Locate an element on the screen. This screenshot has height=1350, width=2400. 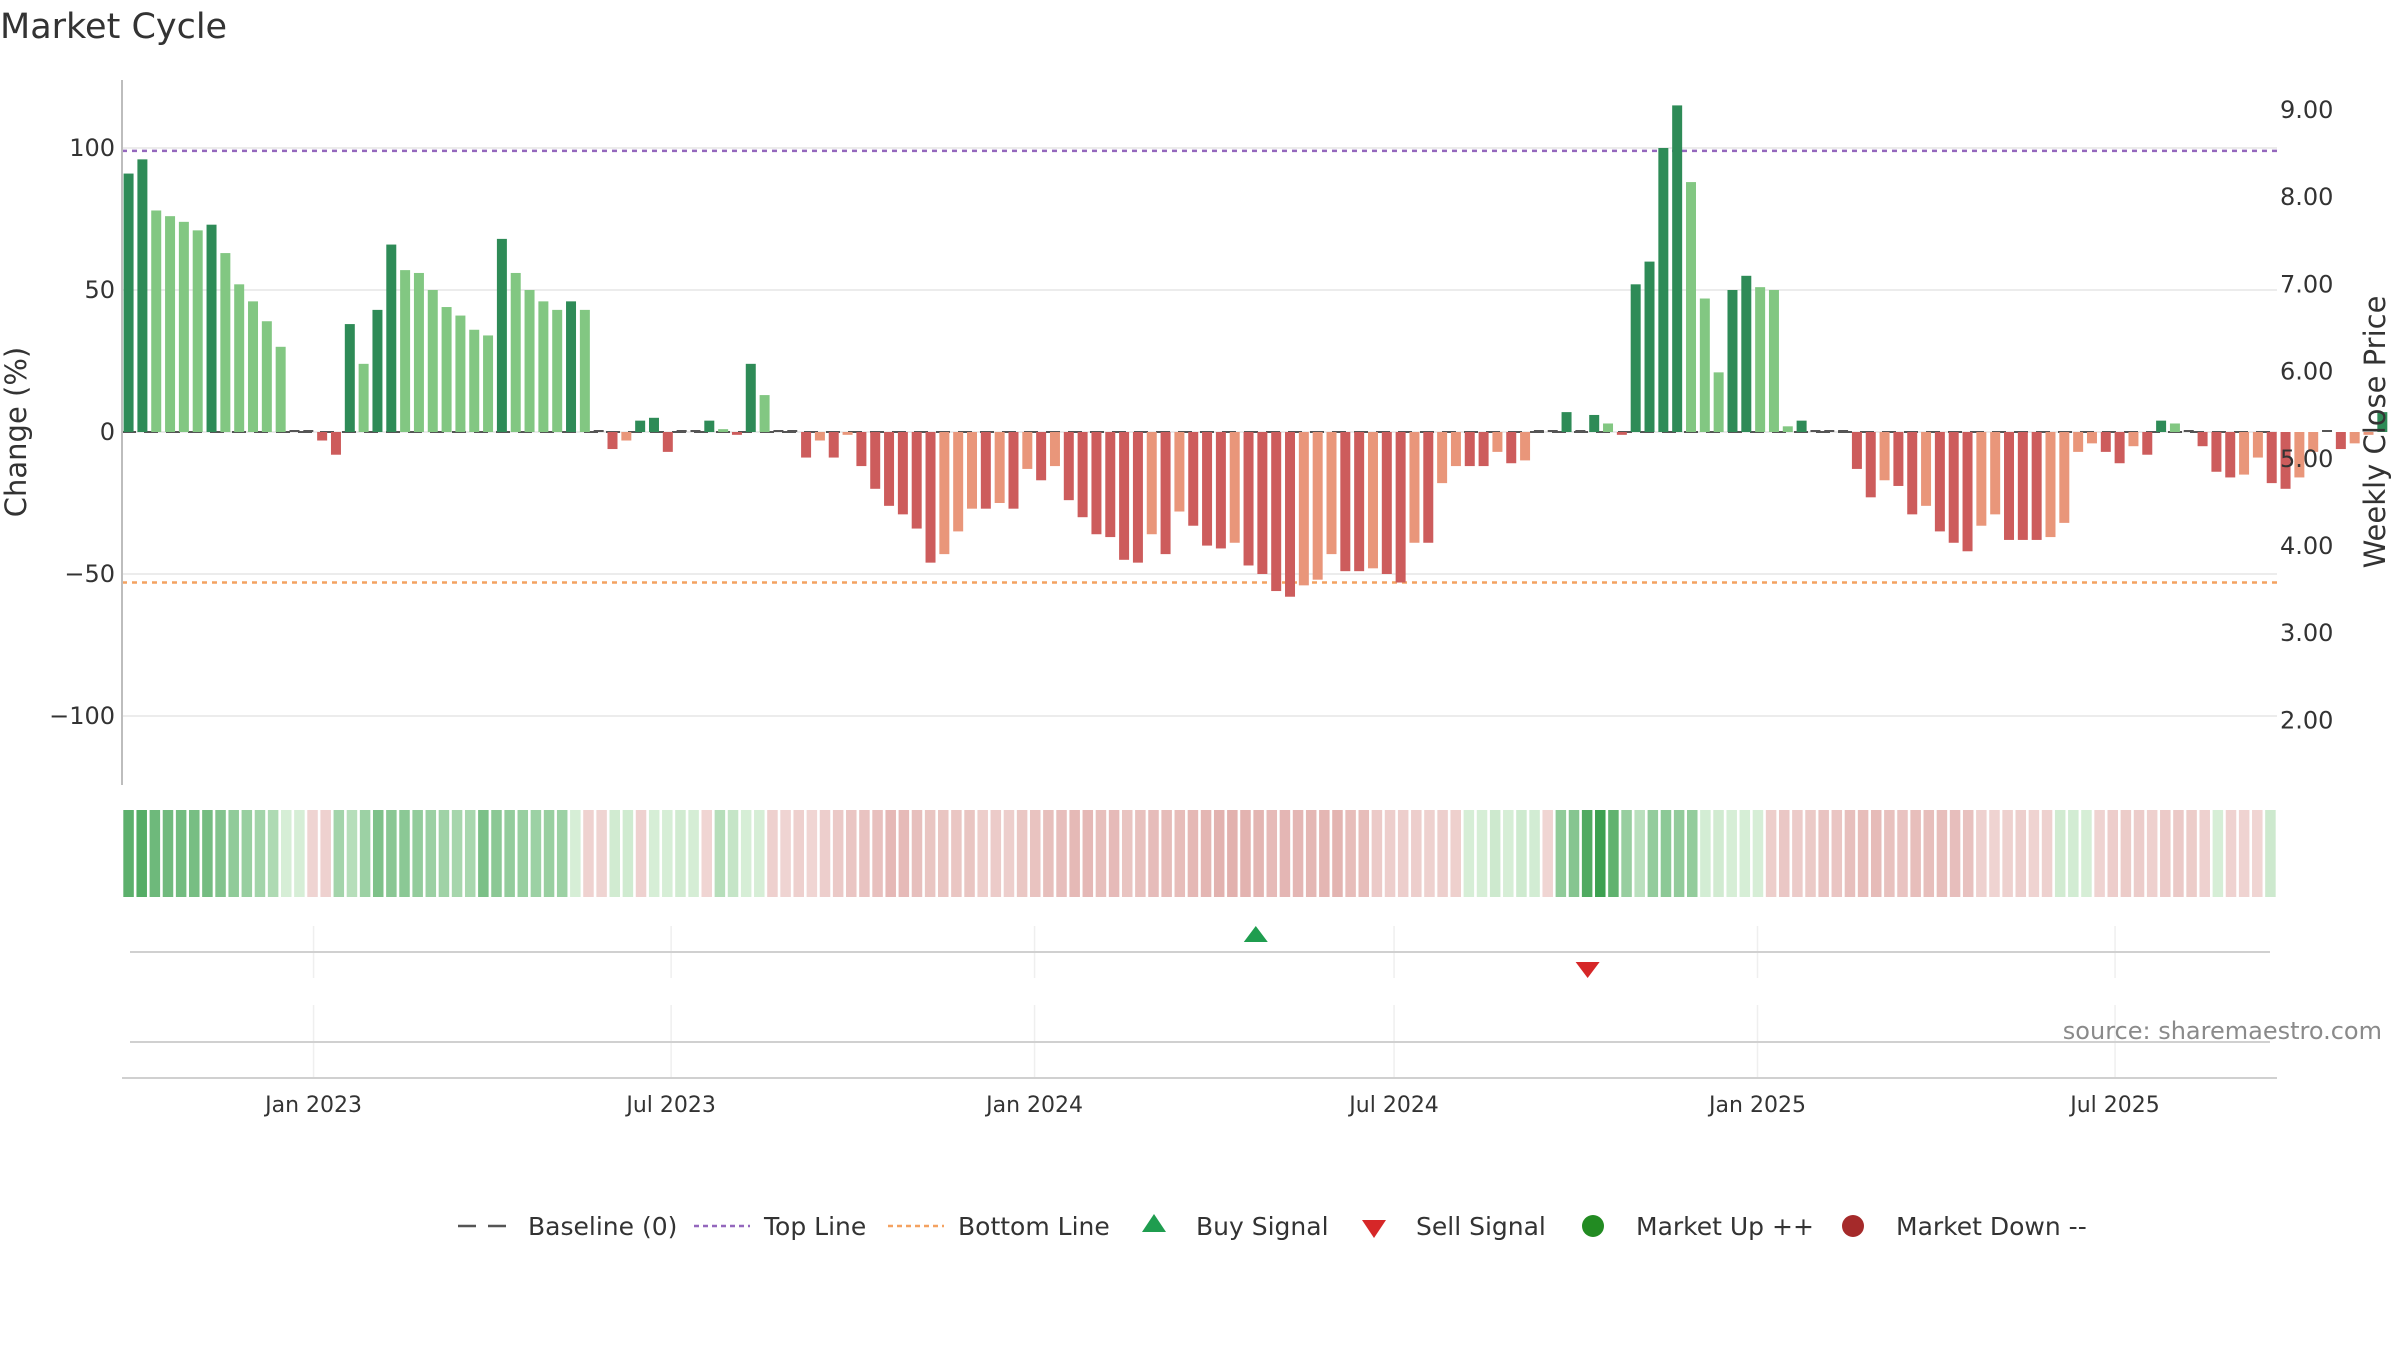
legend-label: Top Line is located at coordinates (814, 1226).